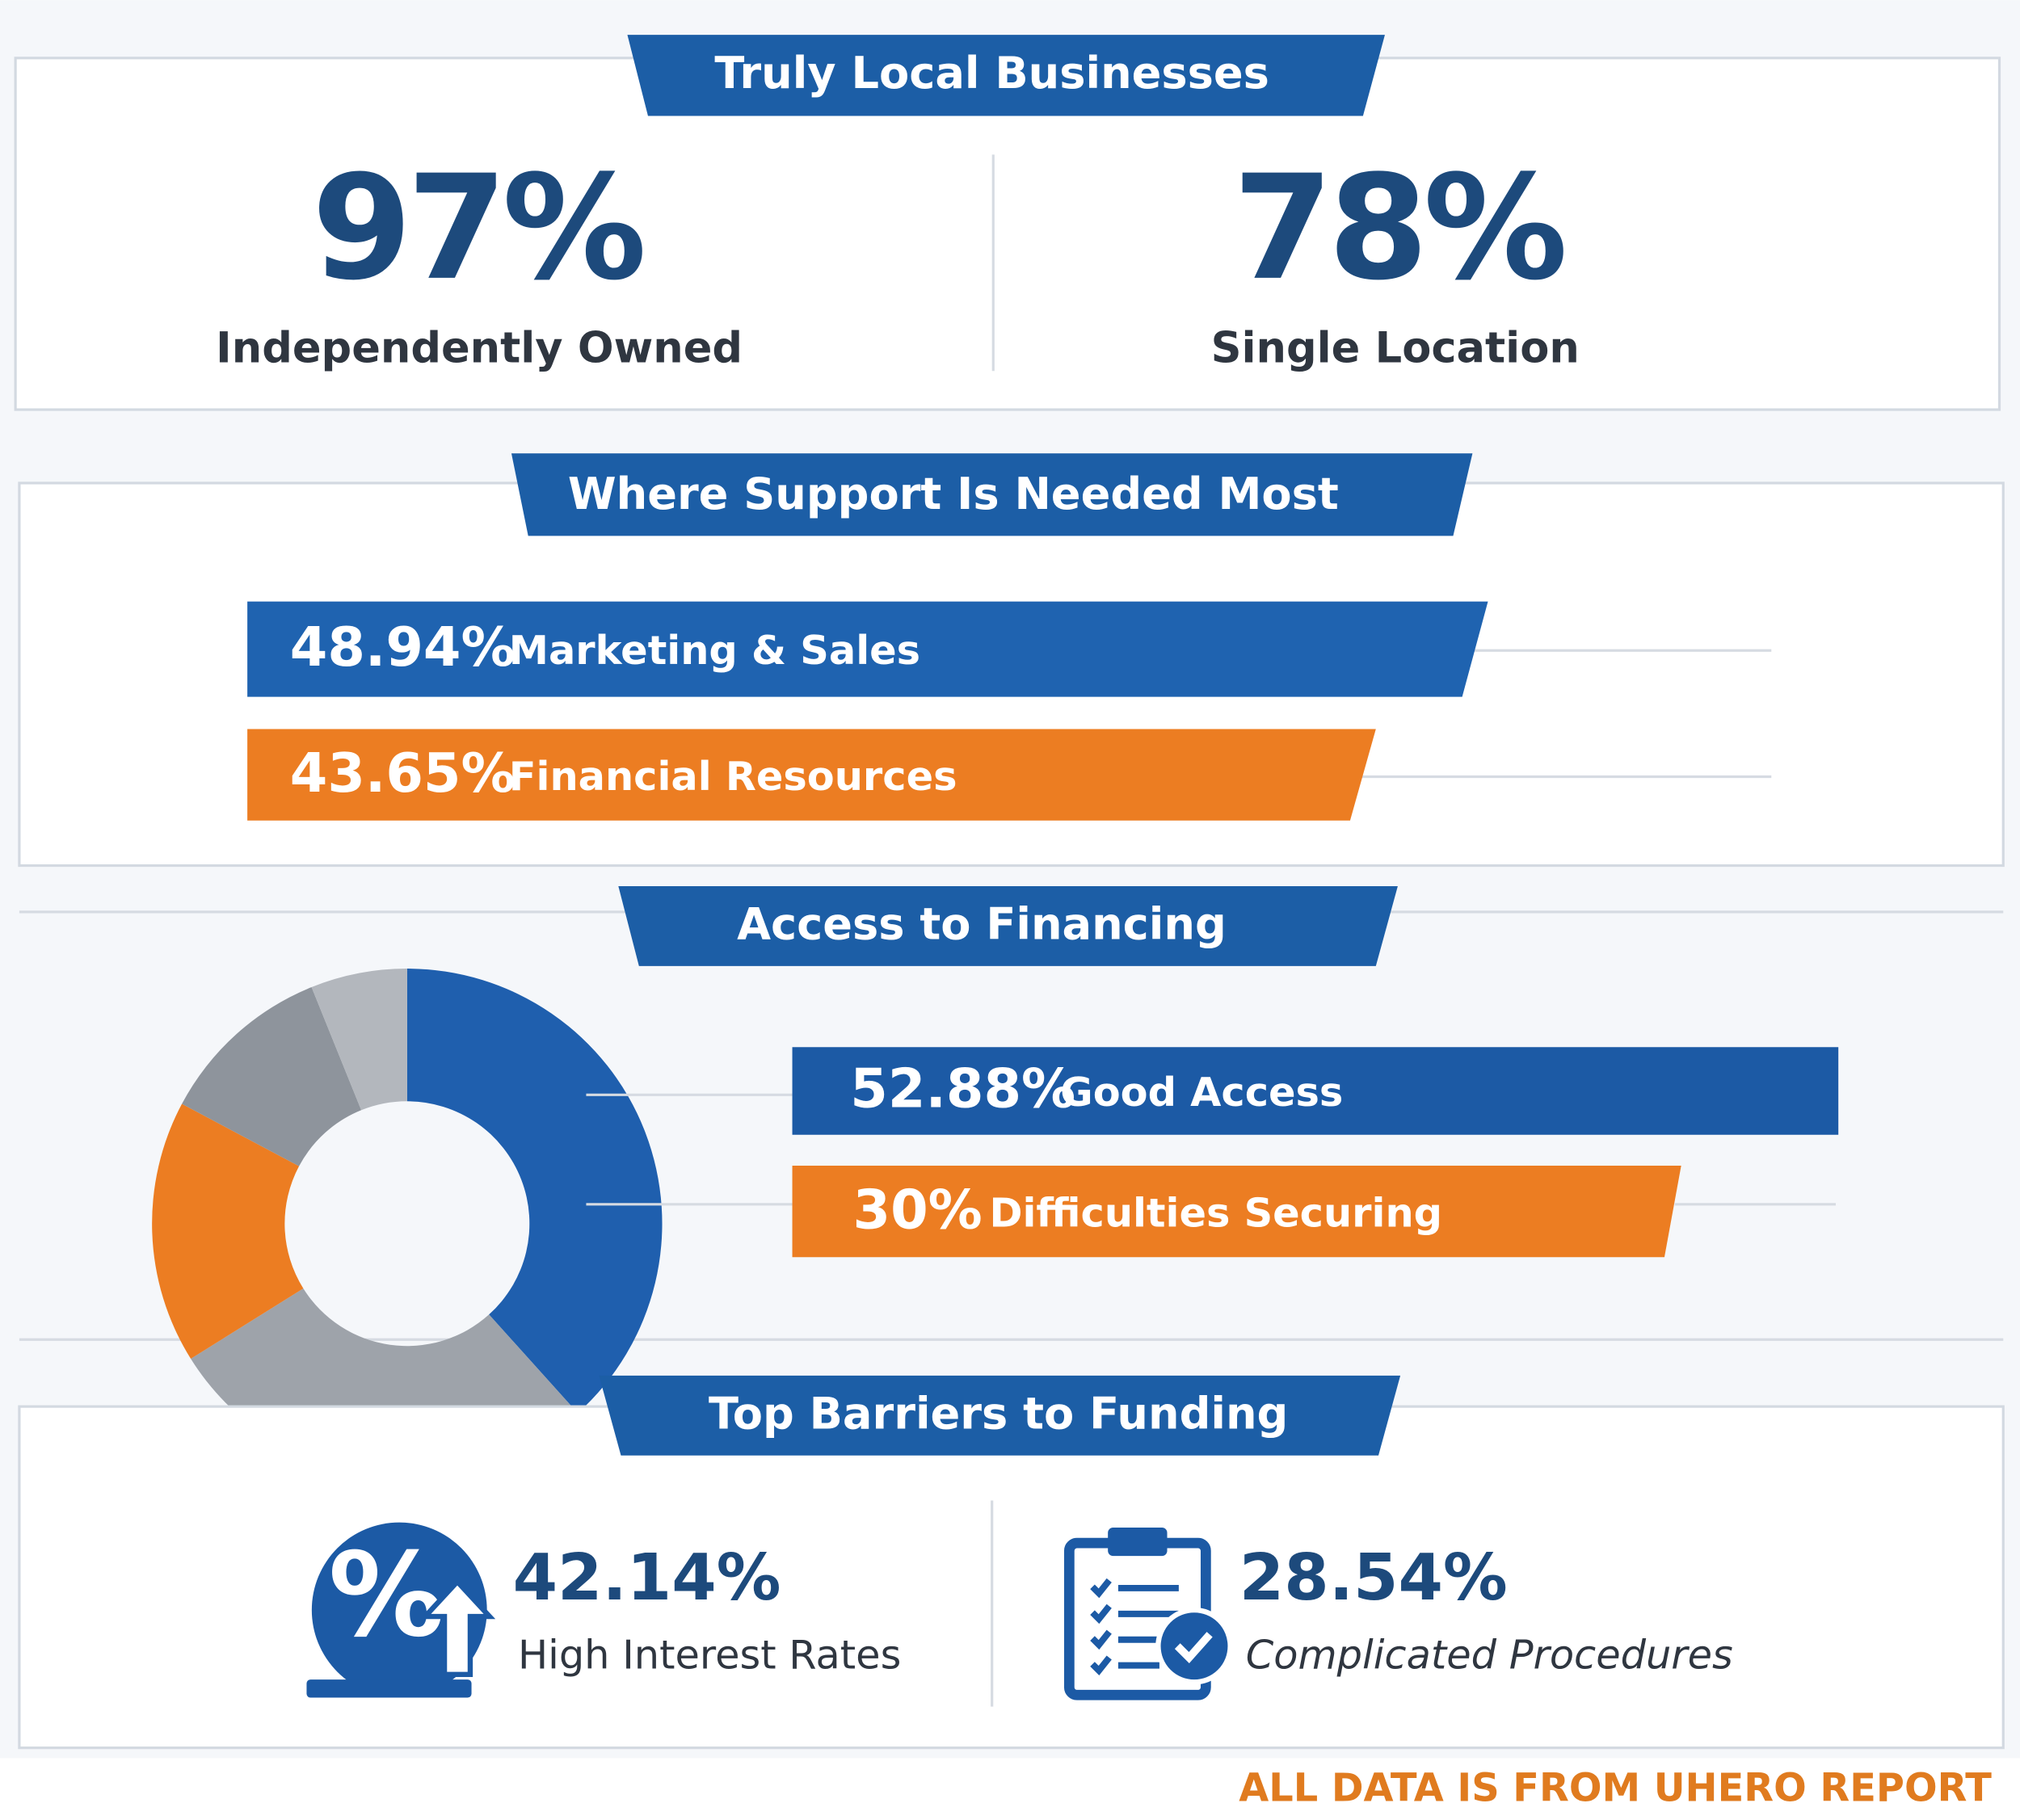 This screenshot has height=1820, width=2020. Describe the element at coordinates (403, 647) in the screenshot. I see `bar-value: 48.94%` at that location.